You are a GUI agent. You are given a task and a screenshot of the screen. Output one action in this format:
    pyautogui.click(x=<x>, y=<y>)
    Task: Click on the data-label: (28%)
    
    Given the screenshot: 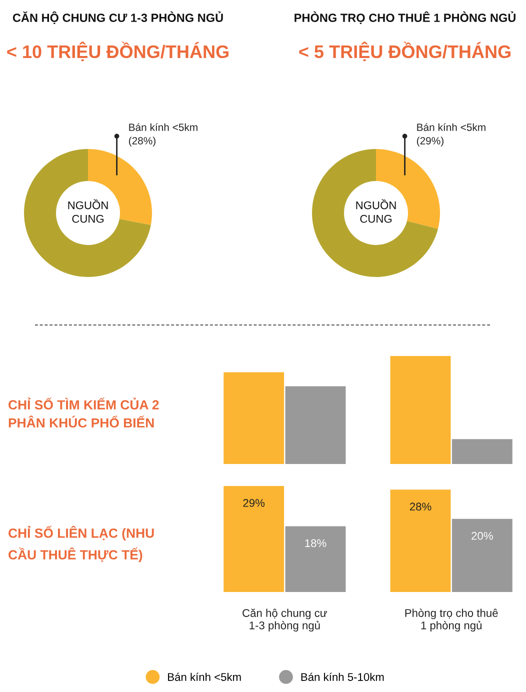 What is the action you would take?
    pyautogui.click(x=142, y=141)
    